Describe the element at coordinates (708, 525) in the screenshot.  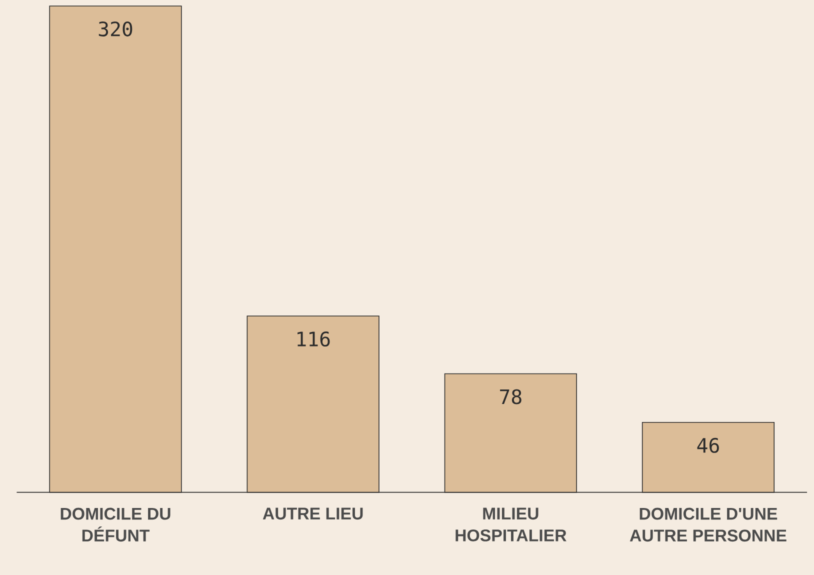
I see `x-tick-label: DOMICILE D'UNE AUTRE PERSONNE` at that location.